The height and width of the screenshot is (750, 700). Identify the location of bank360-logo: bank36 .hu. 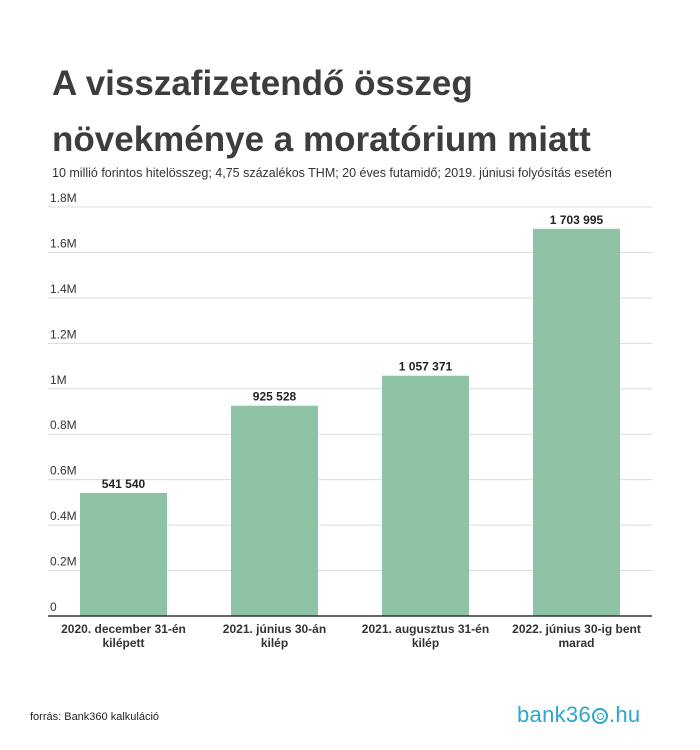
(578, 715).